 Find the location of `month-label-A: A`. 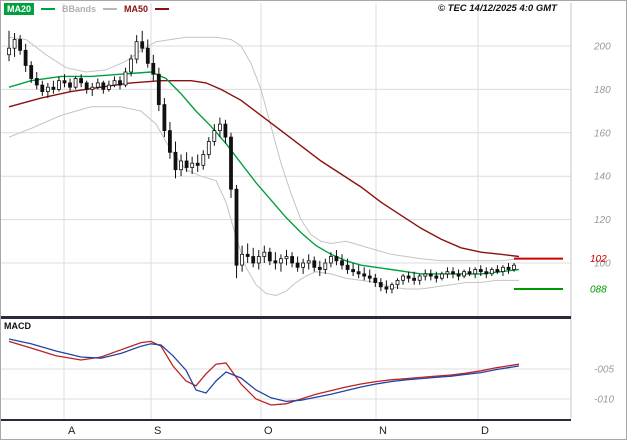

month-label-A: A is located at coordinates (72, 431).